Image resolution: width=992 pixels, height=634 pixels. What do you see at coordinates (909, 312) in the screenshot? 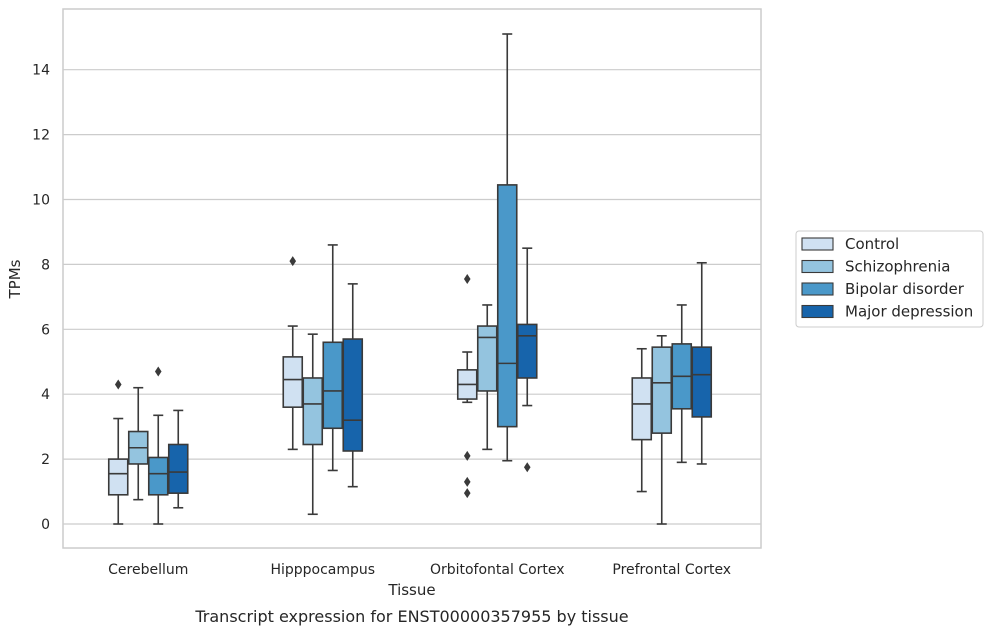
I see `legend-label: Major depression` at bounding box center [909, 312].